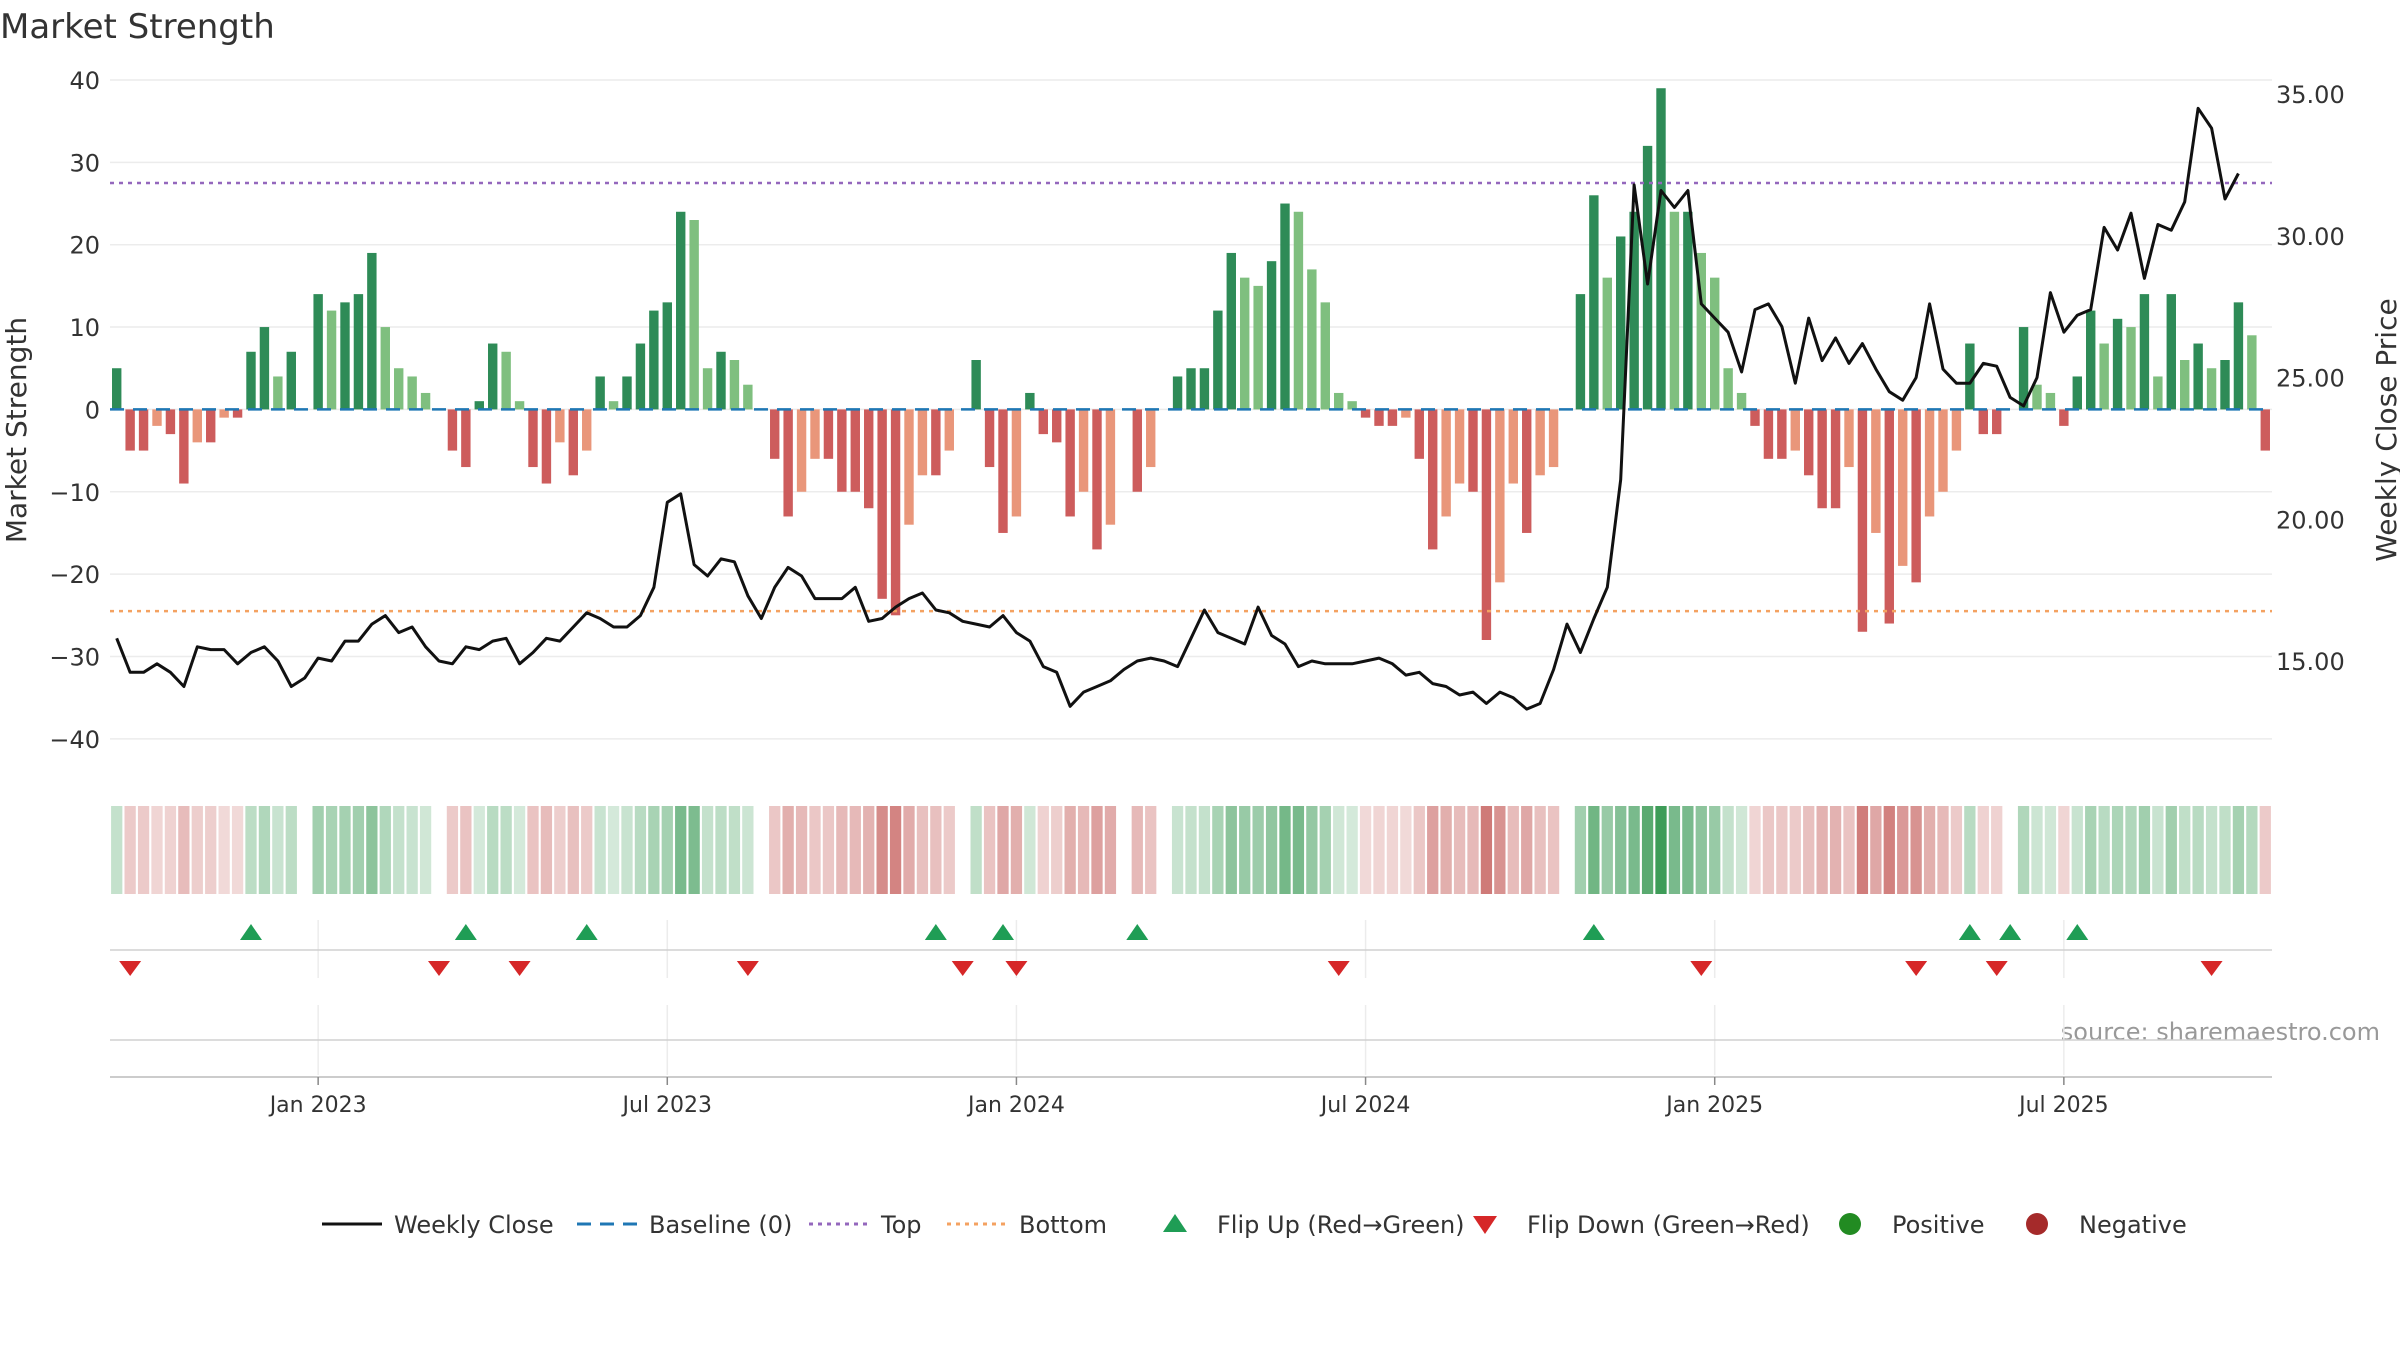 This screenshot has width=2400, height=1354. Describe the element at coordinates (1341, 1225) in the screenshot. I see `legend-label: Flip Up (Red→Green)` at that location.